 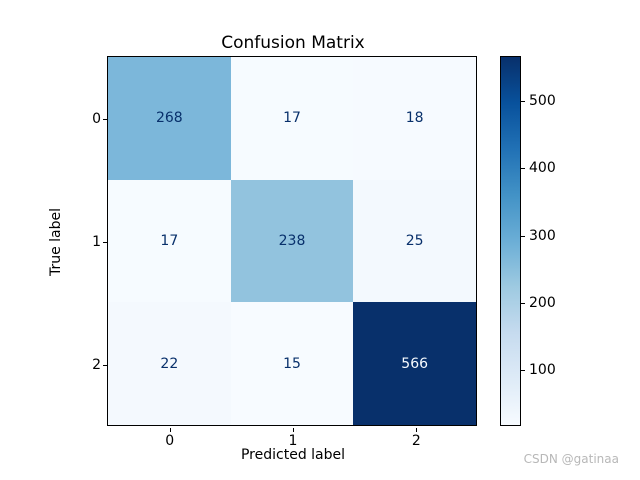 I want to click on watermark-text: CSDN @gatinaa, so click(x=571, y=459).